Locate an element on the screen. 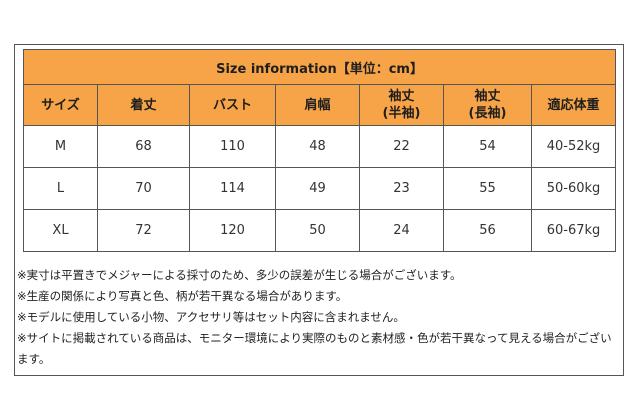 This screenshot has width=640, height=418. cell-bust: 120 is located at coordinates (232, 230).